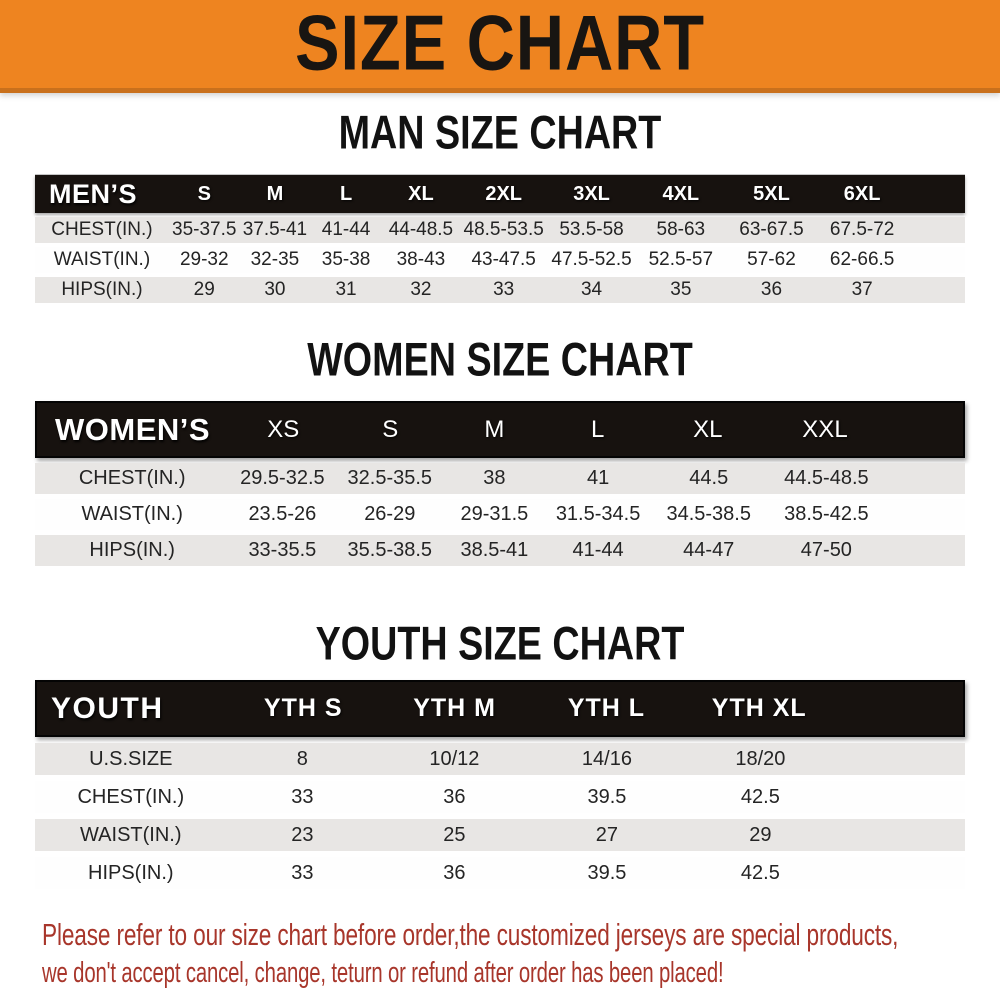  Describe the element at coordinates (607, 872) in the screenshot. I see `value-cell: 39.5` at that location.